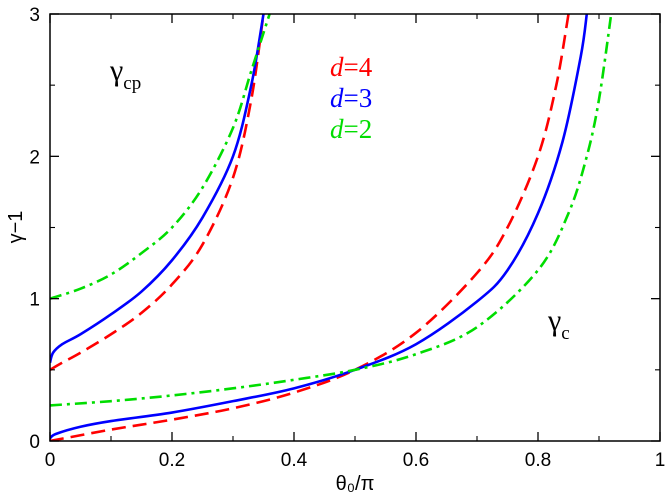 This screenshot has height=495, width=672. I want to click on legend: d=4d=3d=2, so click(351, 98).